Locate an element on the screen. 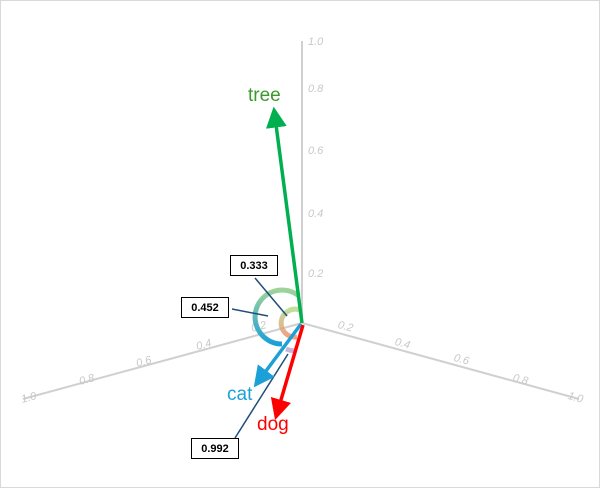  tick-r-0.2: 0.2 is located at coordinates (345, 327).